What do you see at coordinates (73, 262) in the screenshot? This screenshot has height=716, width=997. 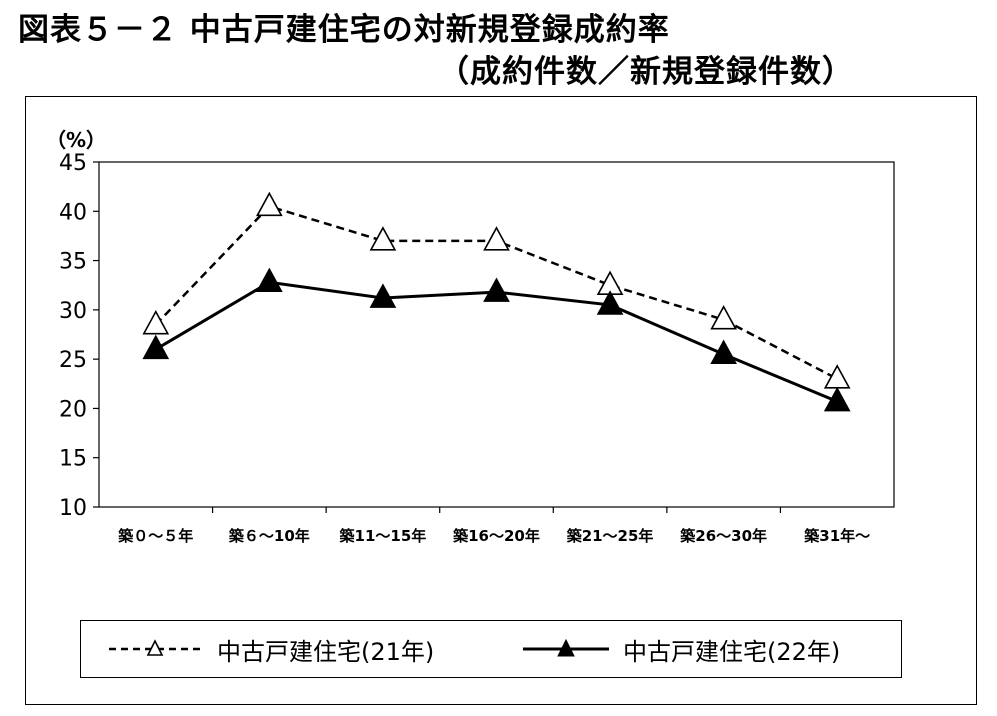 I see `y-tick-label: 35` at bounding box center [73, 262].